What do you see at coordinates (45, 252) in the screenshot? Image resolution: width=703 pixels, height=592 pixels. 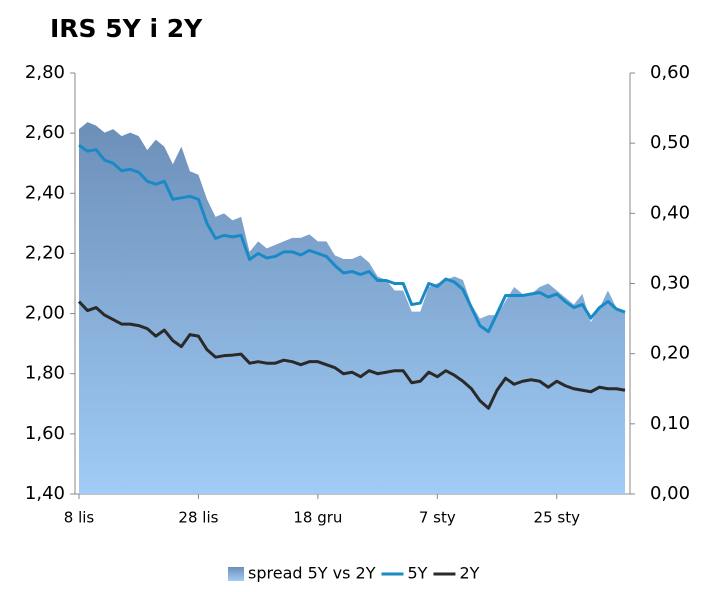 I see `y-tick-label: 2,20` at bounding box center [45, 252].